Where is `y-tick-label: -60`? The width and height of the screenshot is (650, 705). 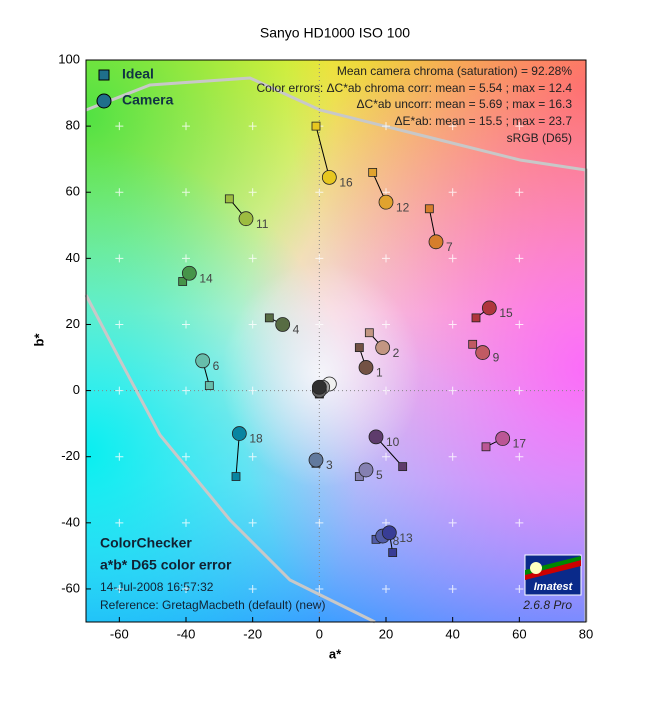 y-tick-label: -60 is located at coordinates (70, 587).